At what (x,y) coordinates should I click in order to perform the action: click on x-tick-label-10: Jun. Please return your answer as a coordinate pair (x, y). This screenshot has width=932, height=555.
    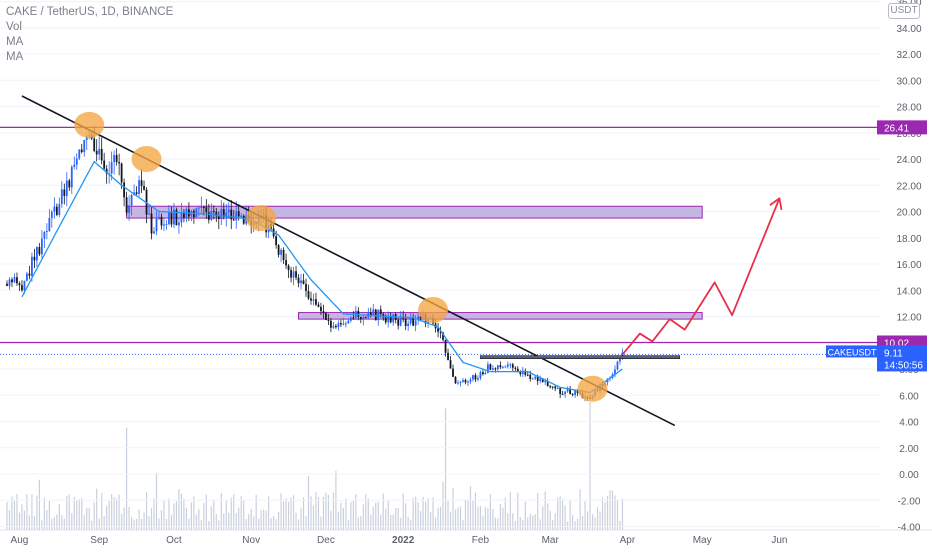
    Looking at the image, I should click on (779, 540).